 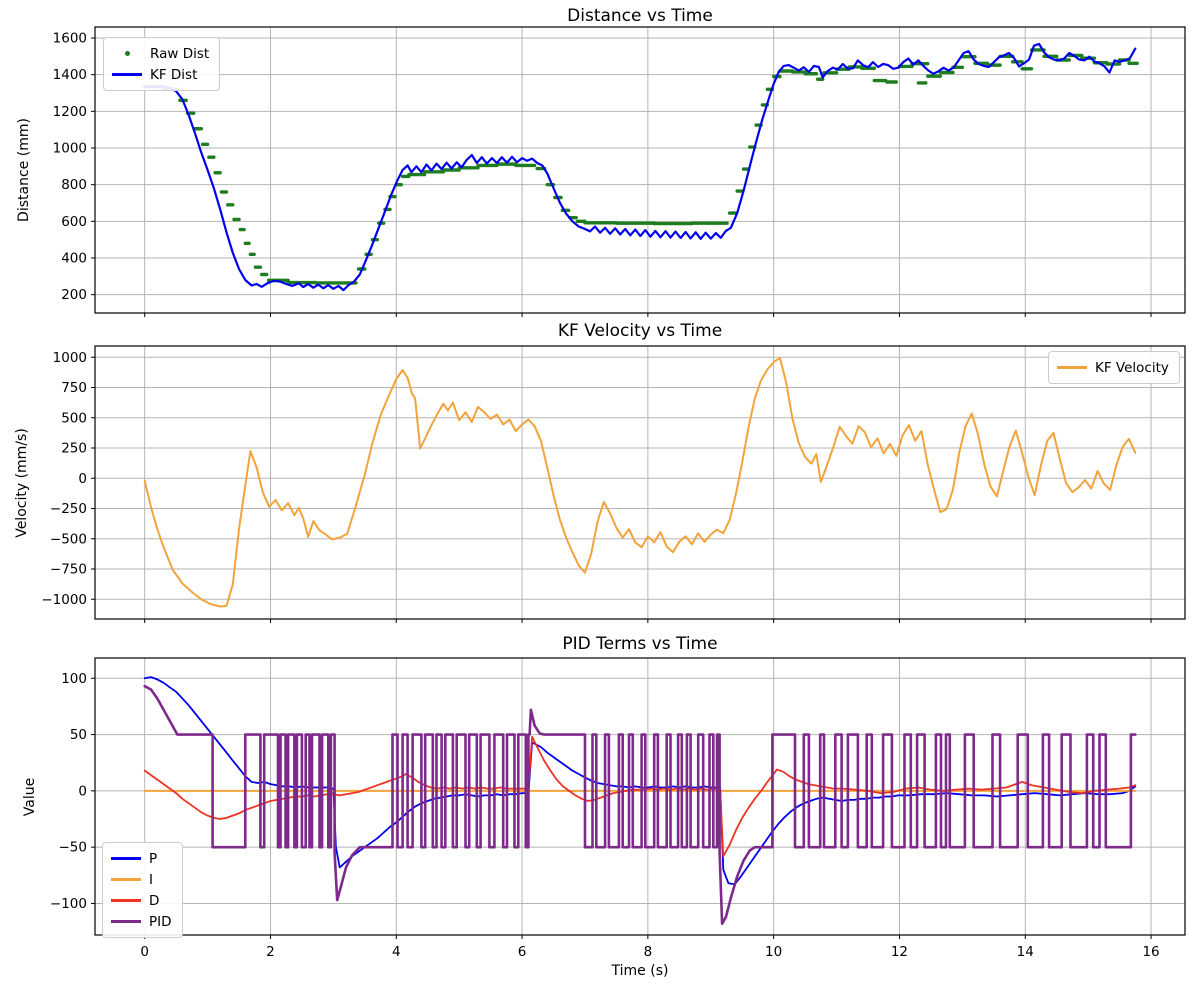 I want to click on svg-text: 500, so click(x=74, y=418).